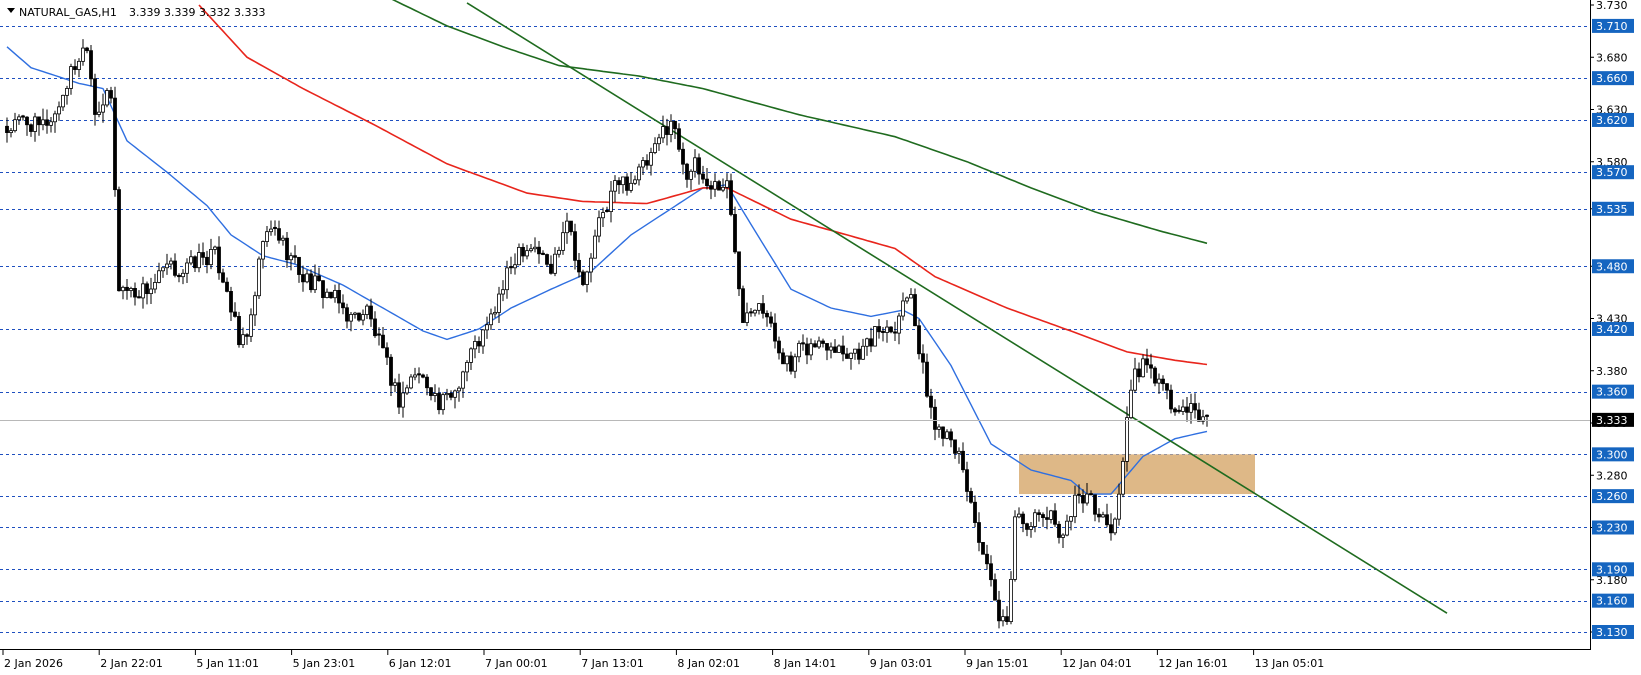  Describe the element at coordinates (1612, 601) in the screenshot. I see `level-label: 3.160` at that location.